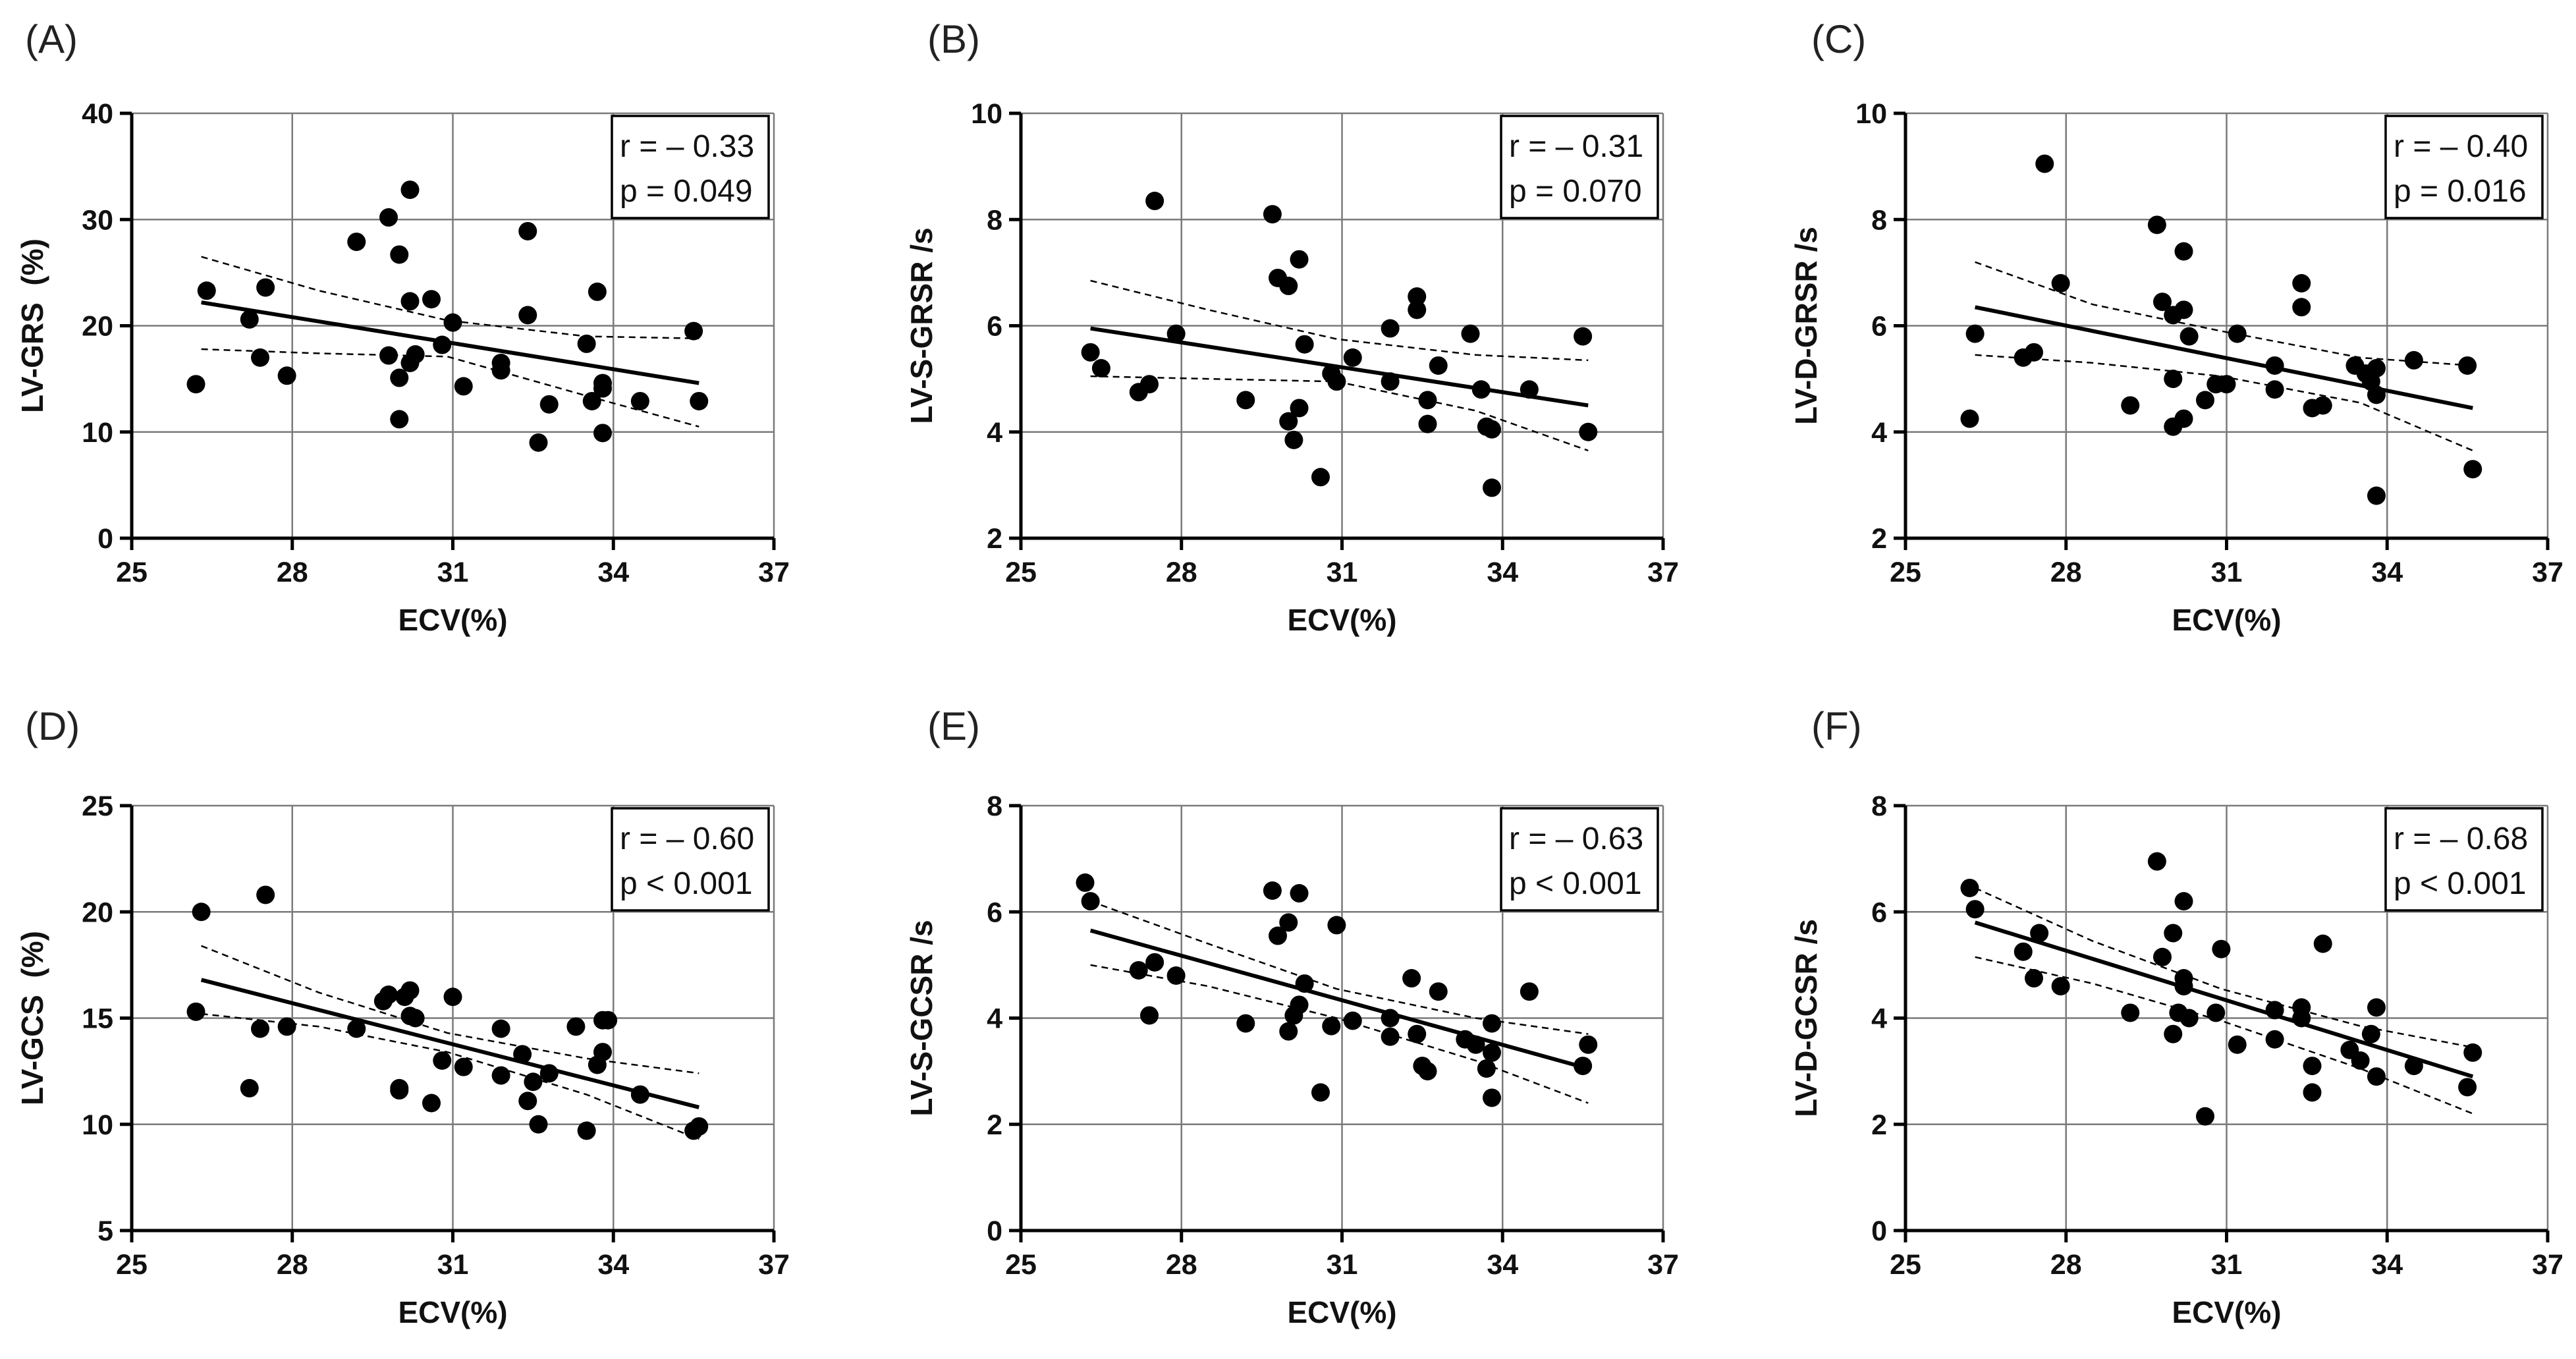 The height and width of the screenshot is (1359, 2576). Describe the element at coordinates (1871, 114) in the screenshot. I see `y-tick-label: 10` at that location.